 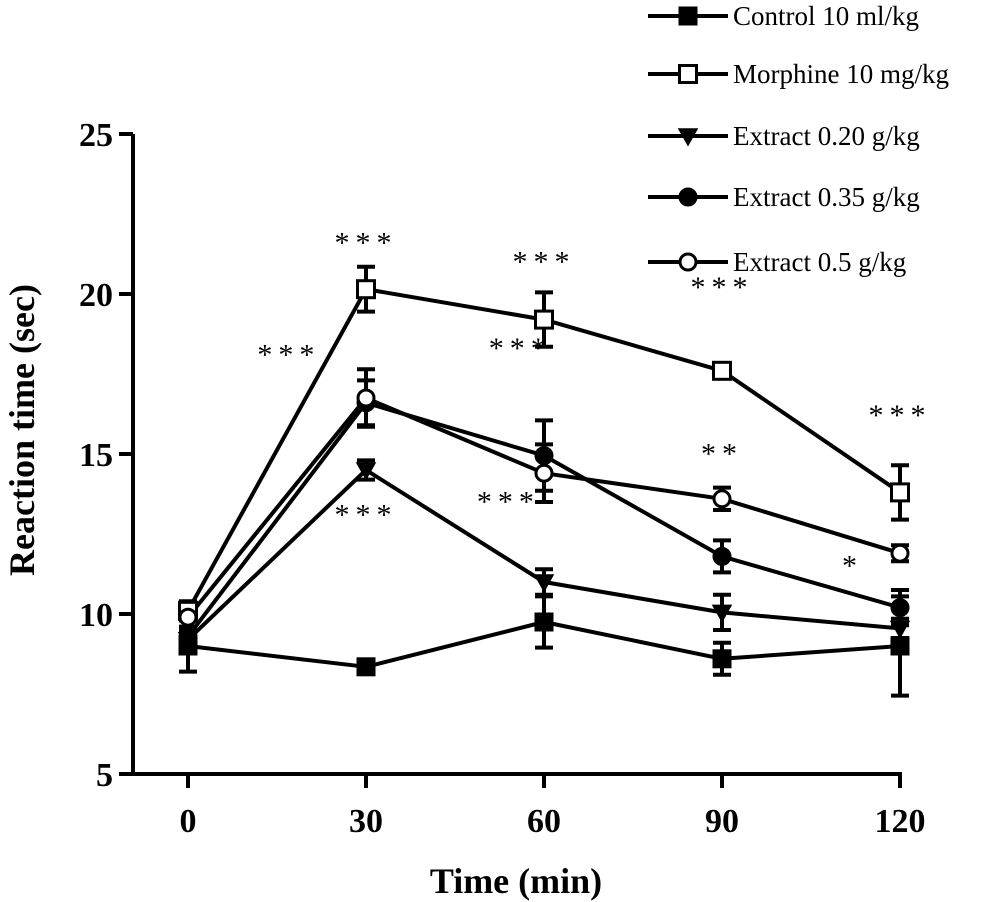 What do you see at coordinates (96, 455) in the screenshot?
I see `y-tick-label: 15` at bounding box center [96, 455].